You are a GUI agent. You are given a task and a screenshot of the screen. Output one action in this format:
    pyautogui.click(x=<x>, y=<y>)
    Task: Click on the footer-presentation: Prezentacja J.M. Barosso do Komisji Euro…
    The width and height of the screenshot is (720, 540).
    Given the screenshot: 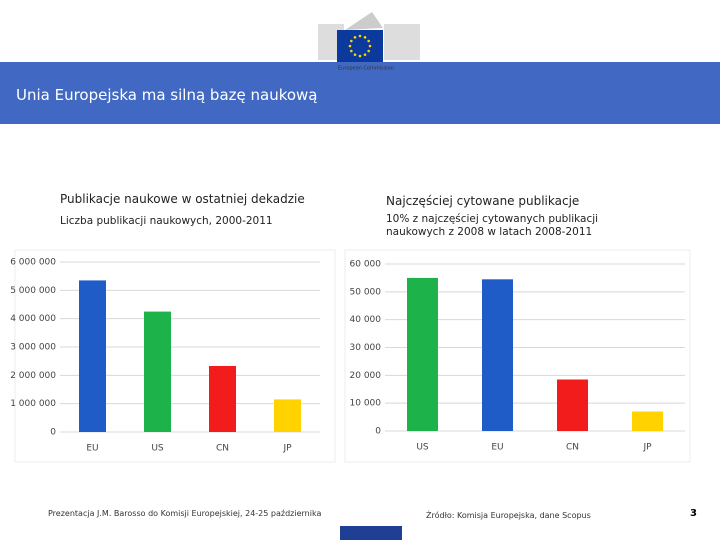 What is the action you would take?
    pyautogui.click(x=185, y=513)
    